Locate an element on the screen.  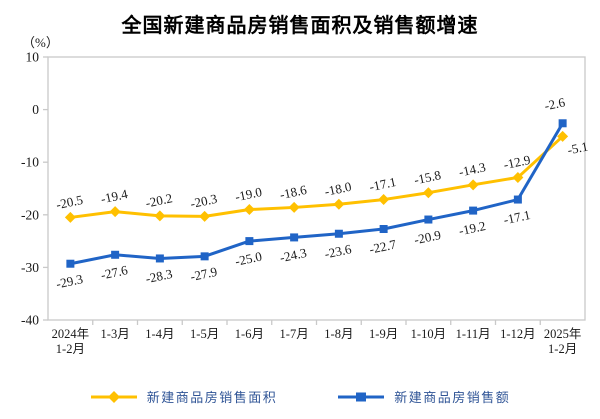
legend-diamond-icon is located at coordinates (113, 396).